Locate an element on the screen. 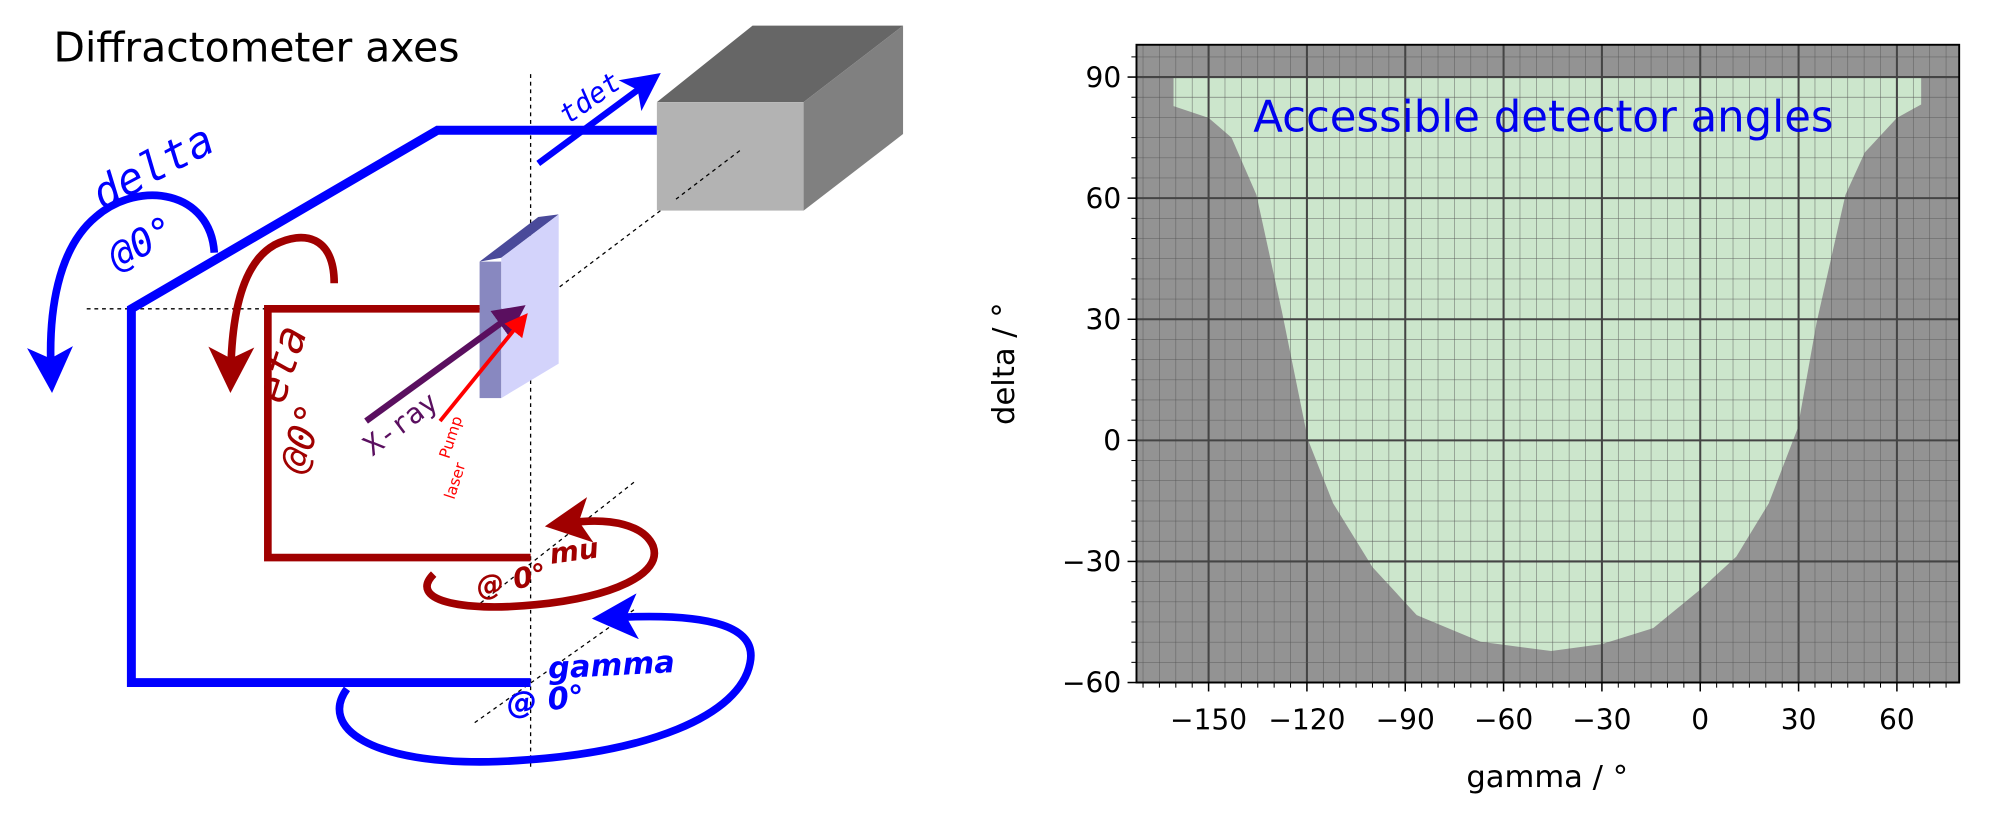 Image resolution: width=2000 pixels, height=837 pixels. sample-top-edge is located at coordinates (519, 238).